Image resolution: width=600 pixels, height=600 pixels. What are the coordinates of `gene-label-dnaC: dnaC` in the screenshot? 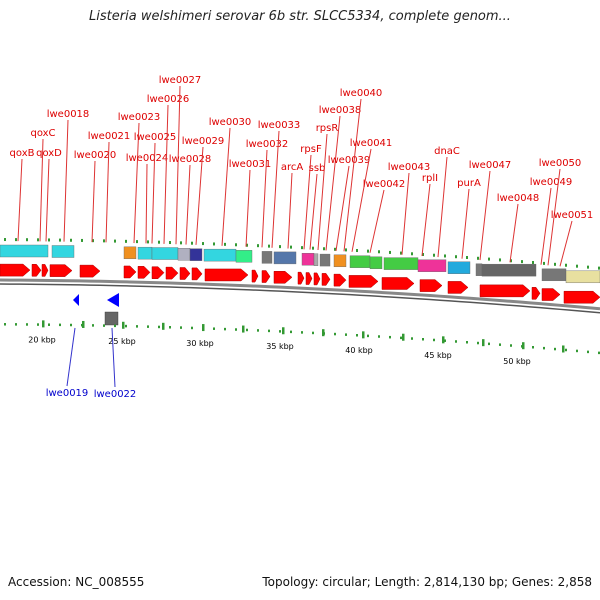 It's located at (447, 151).